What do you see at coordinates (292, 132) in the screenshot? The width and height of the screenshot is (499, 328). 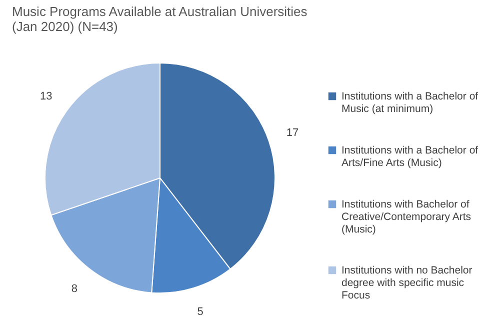 I see `data-label: 17` at bounding box center [292, 132].